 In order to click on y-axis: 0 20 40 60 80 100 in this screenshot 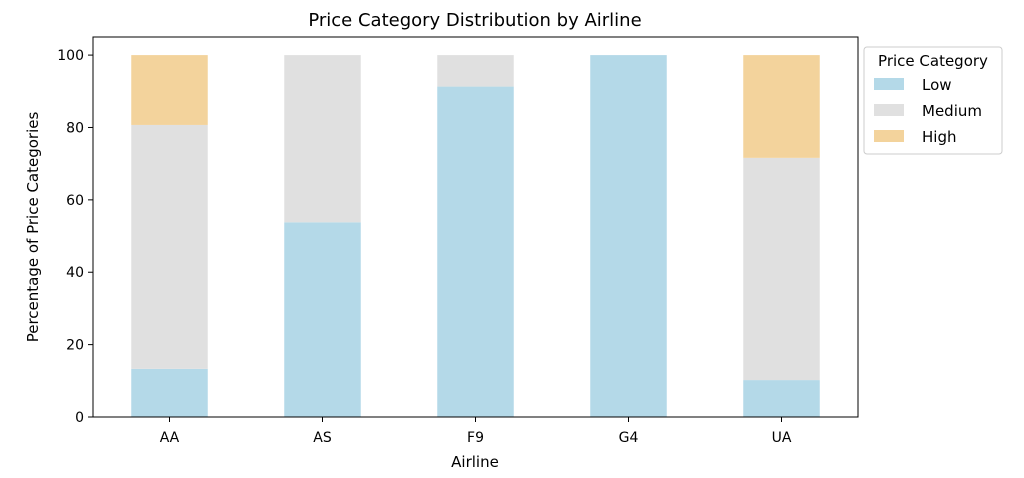, I will do `click(75, 237)`.